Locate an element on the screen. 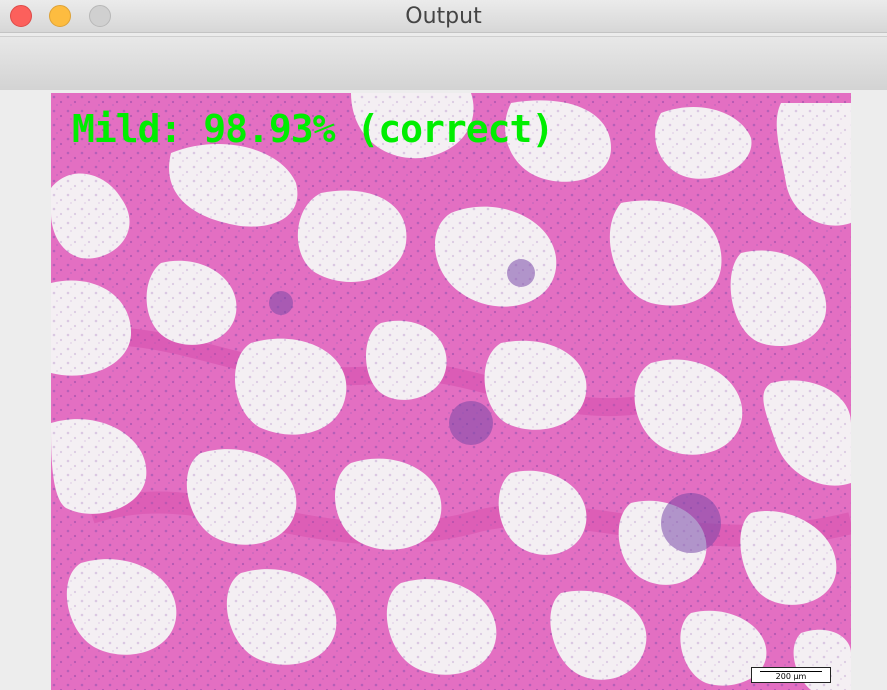 The width and height of the screenshot is (887, 690). scale-bar-label: 200 µm is located at coordinates (791, 676).